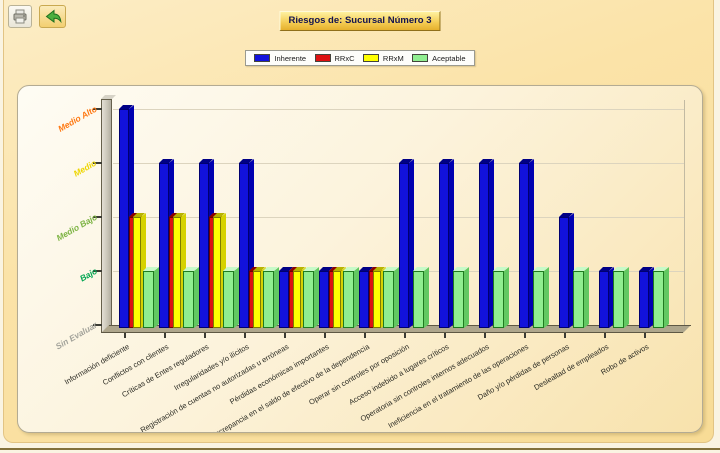  Describe the element at coordinates (85, 168) in the screenshot. I see `y-axis-label: Medio` at that location.